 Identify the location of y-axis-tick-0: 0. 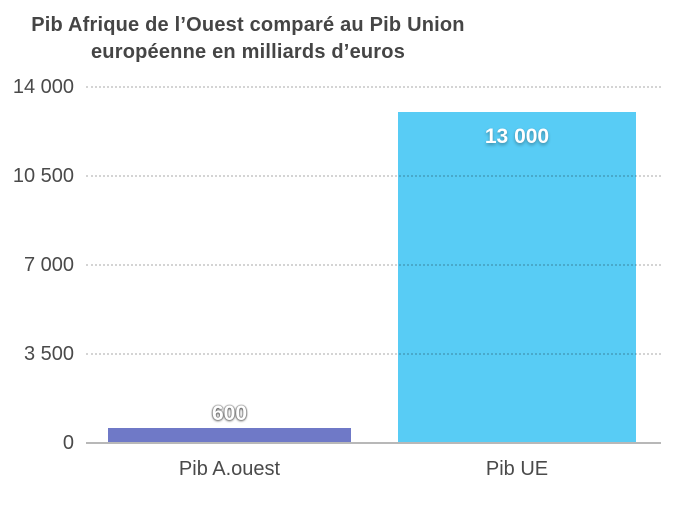
(68, 443).